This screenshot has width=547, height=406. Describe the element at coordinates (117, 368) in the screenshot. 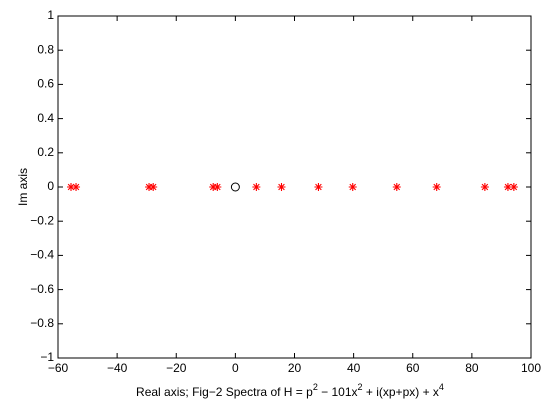

I see `x-tick-label: −40` at that location.